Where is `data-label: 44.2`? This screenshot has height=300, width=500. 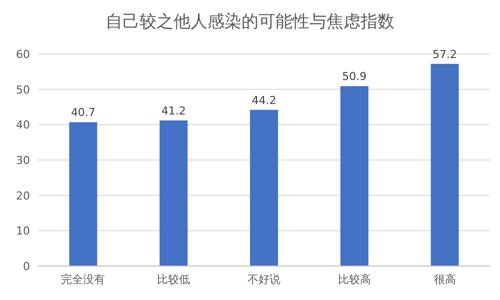 data-label: 44.2 is located at coordinates (264, 100).